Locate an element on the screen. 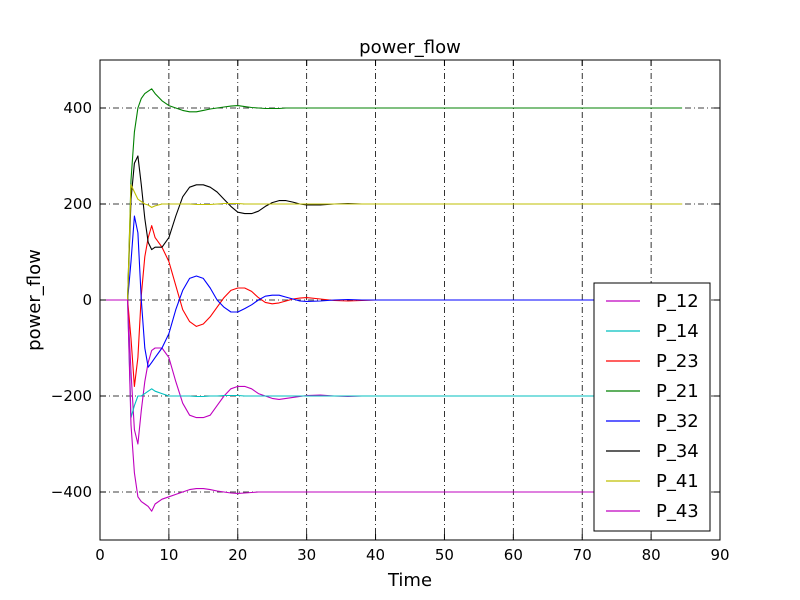  chart-title: power_flow is located at coordinates (410, 47).